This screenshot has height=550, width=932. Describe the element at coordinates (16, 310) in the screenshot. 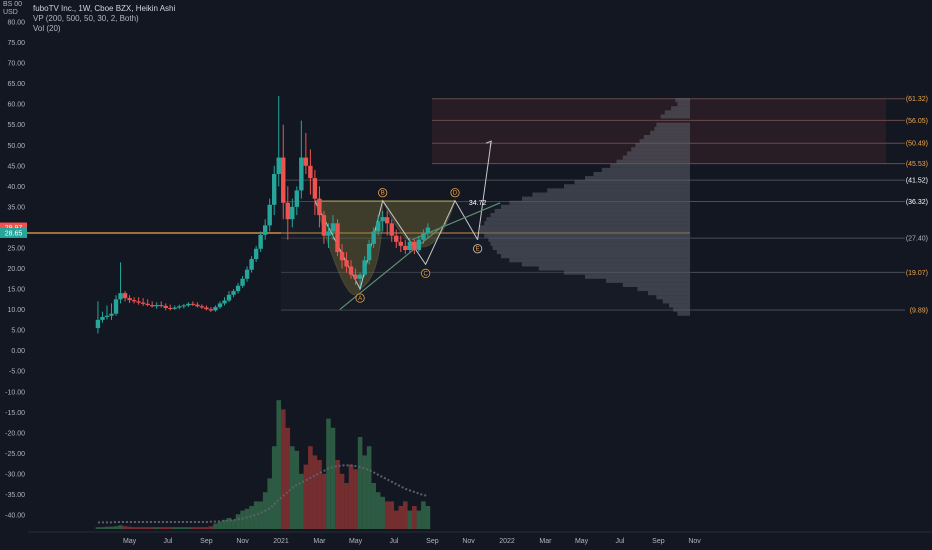

I see `price-tick-label: 10.00` at that location.